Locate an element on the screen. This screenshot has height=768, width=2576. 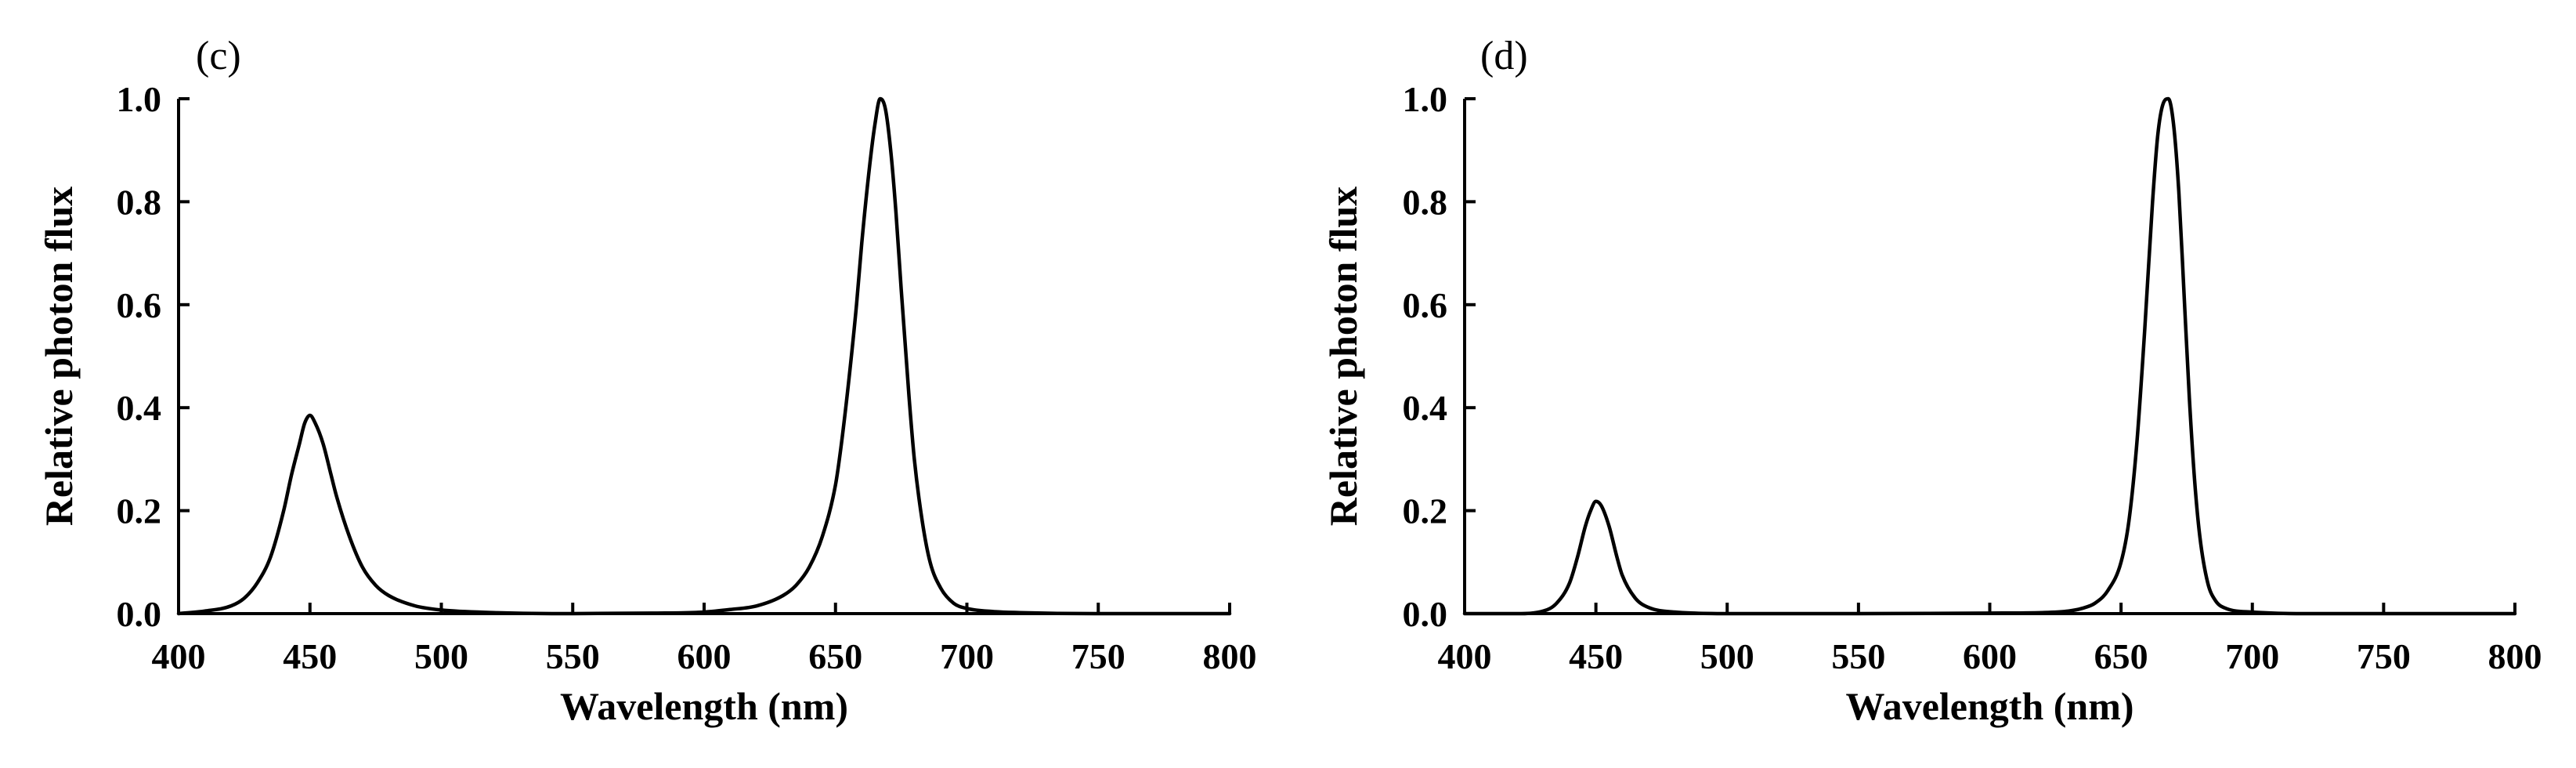
panel-label: (c) is located at coordinates (218, 56).